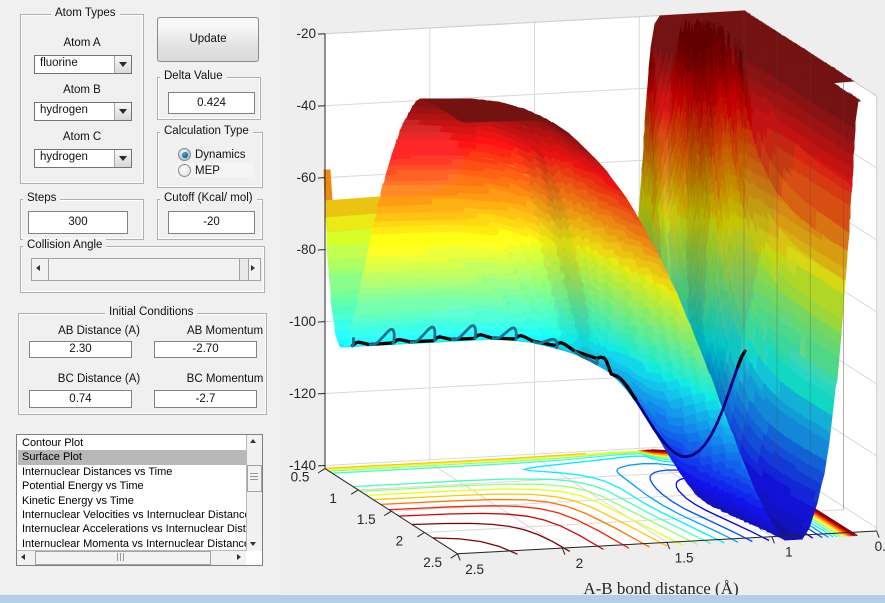  Describe the element at coordinates (302, 393) in the screenshot. I see `svg-text: -120` at that location.